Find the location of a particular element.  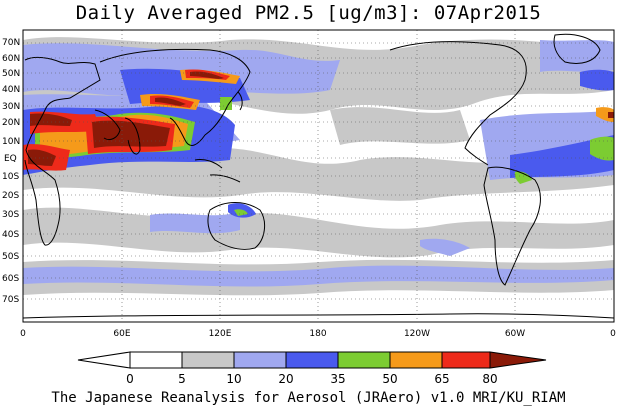

lat-label: 70N is located at coordinates (11, 43).